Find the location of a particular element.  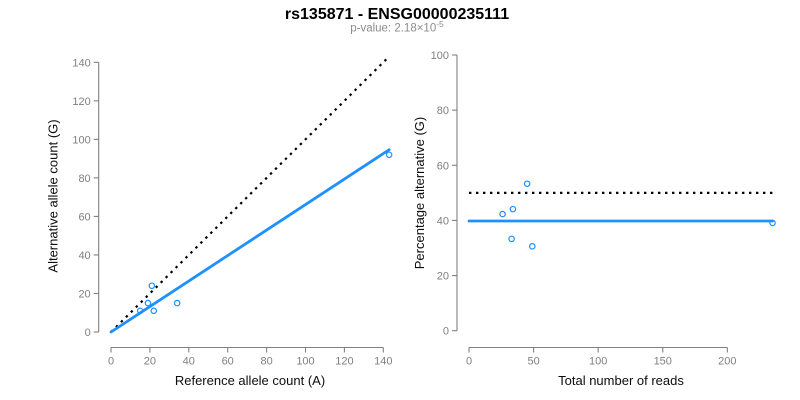

x-tick-label: 60 is located at coordinates (228, 362).